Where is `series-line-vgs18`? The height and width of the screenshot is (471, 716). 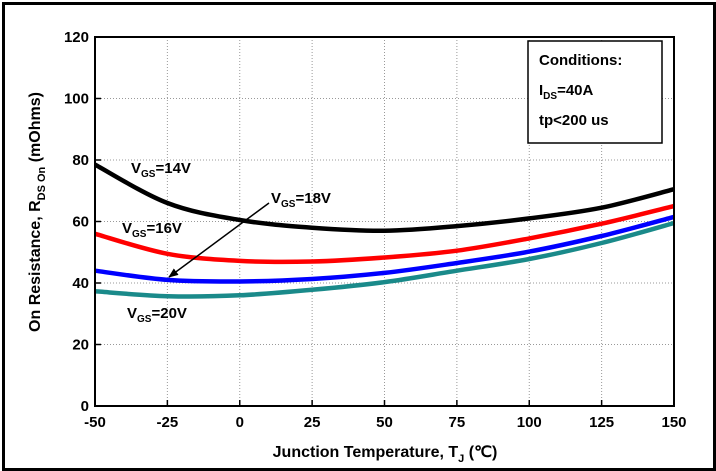
series-line-vgs18 is located at coordinates (384, 249).